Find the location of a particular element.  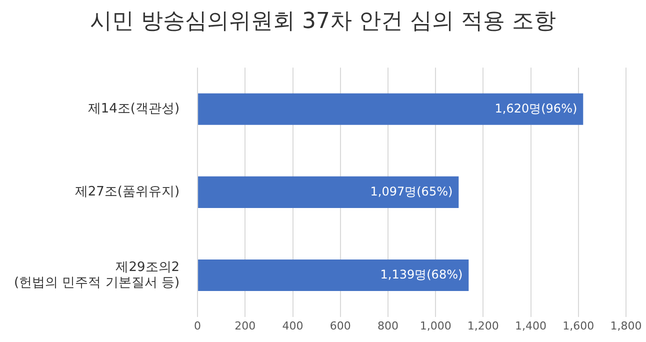

chart-title: 시민 방송심의위원회 37차 안건 심의 적용 조항 is located at coordinates (323, 22).